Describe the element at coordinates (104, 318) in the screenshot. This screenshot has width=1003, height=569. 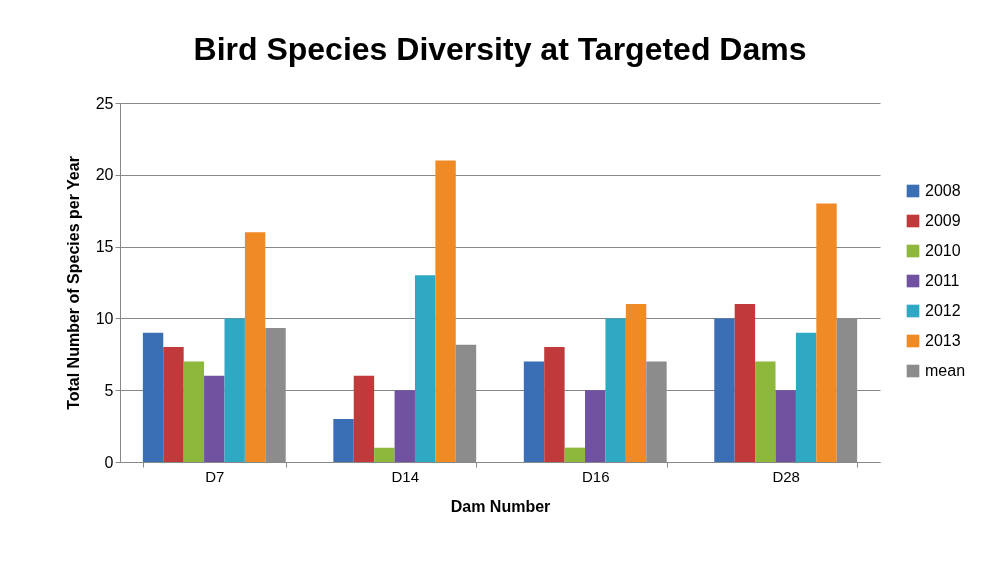
I see `y-tick-label: 10` at that location.